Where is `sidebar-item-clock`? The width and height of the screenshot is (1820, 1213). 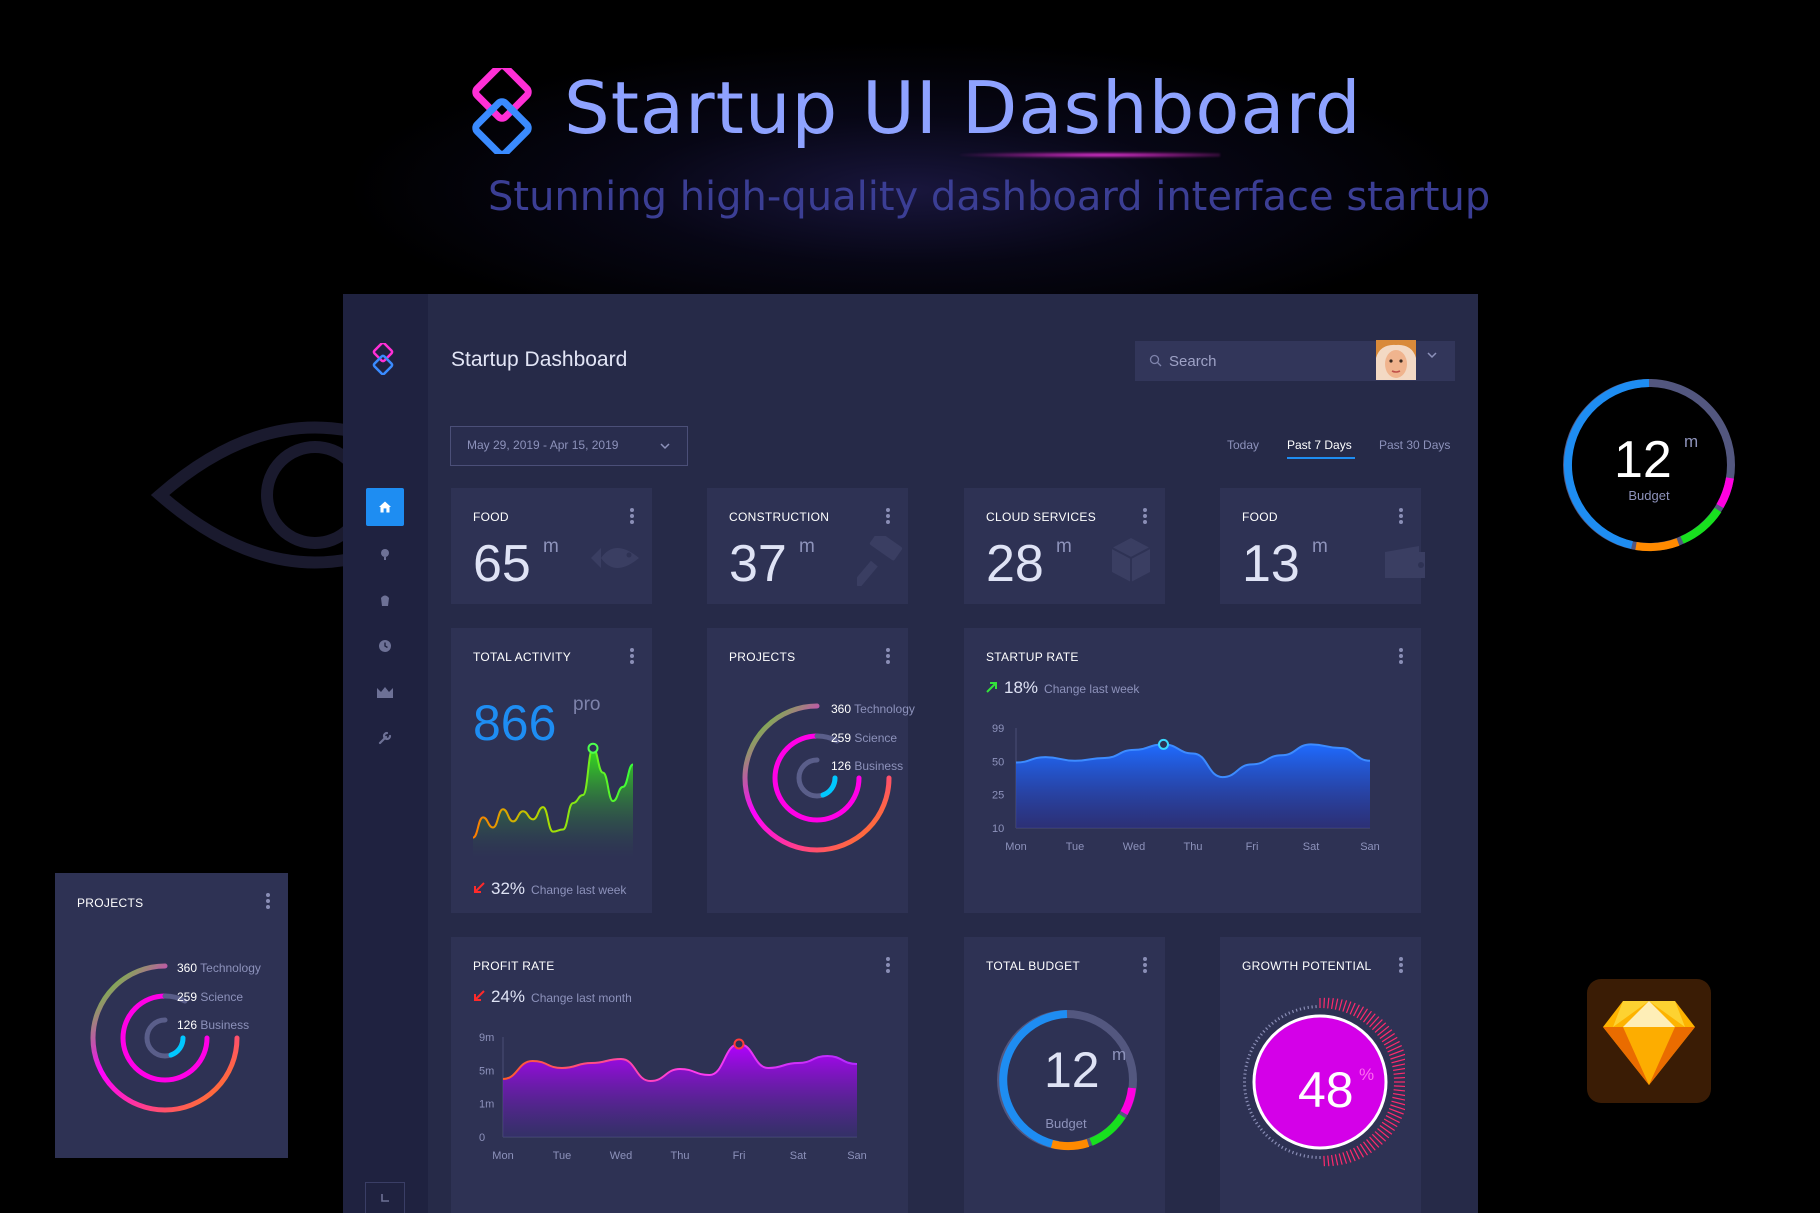 sidebar-item-clock is located at coordinates (385, 646).